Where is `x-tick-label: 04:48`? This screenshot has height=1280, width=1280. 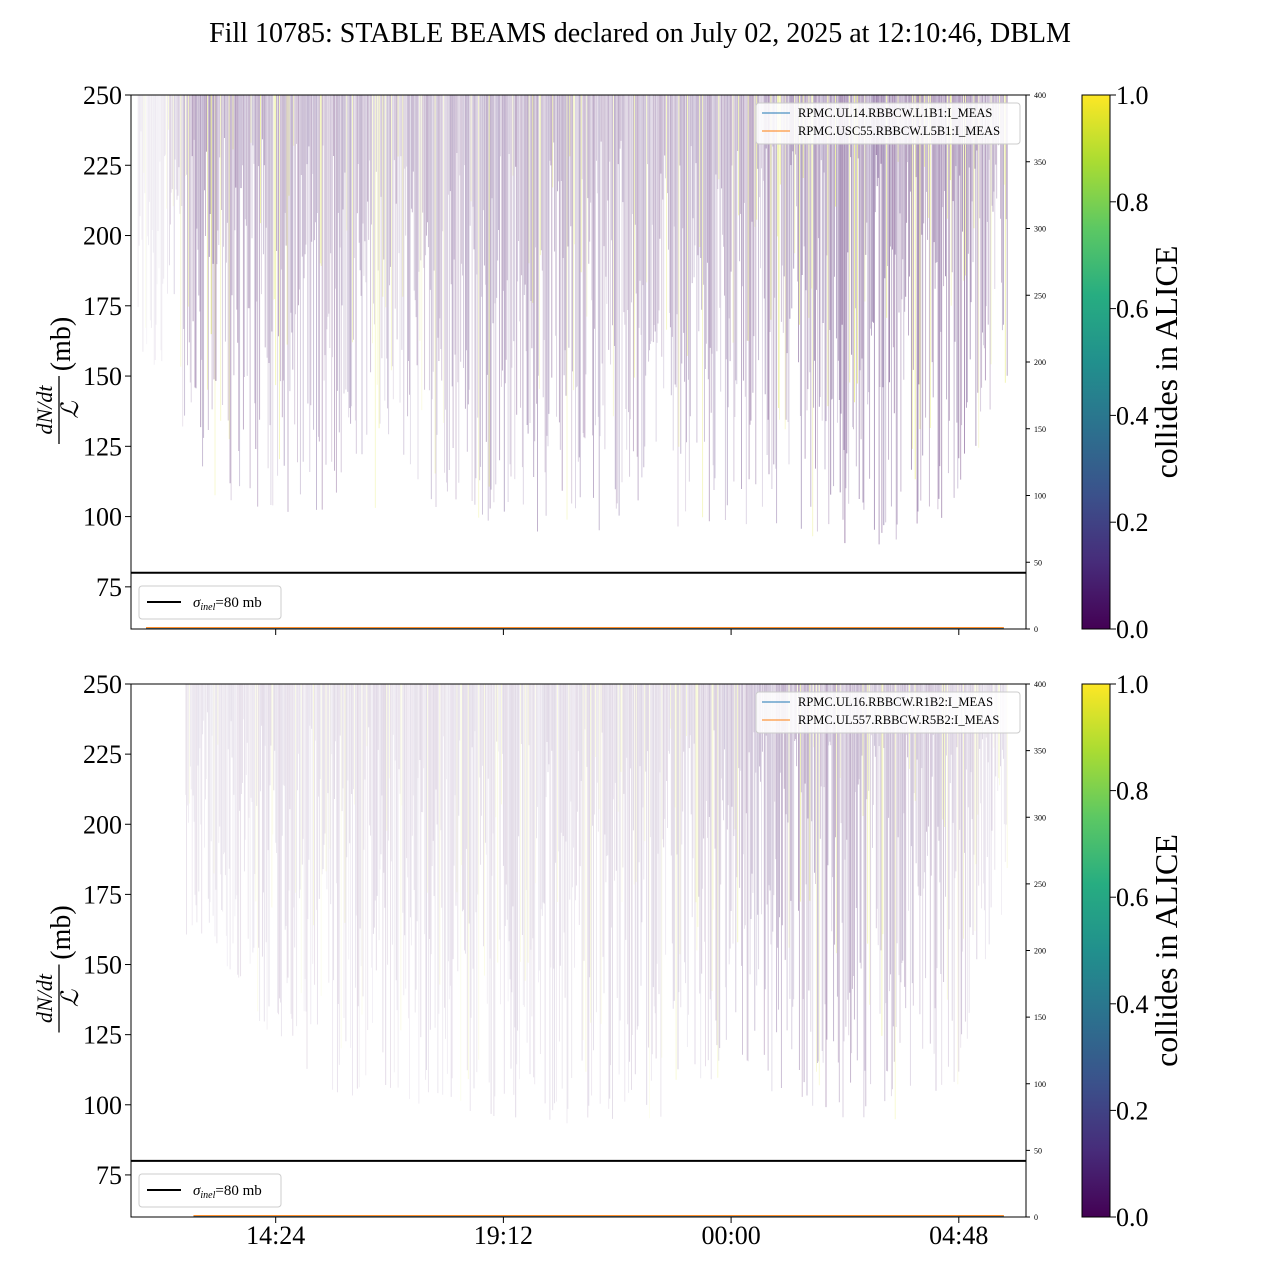
x-tick-label: 04:48 is located at coordinates (958, 1235).